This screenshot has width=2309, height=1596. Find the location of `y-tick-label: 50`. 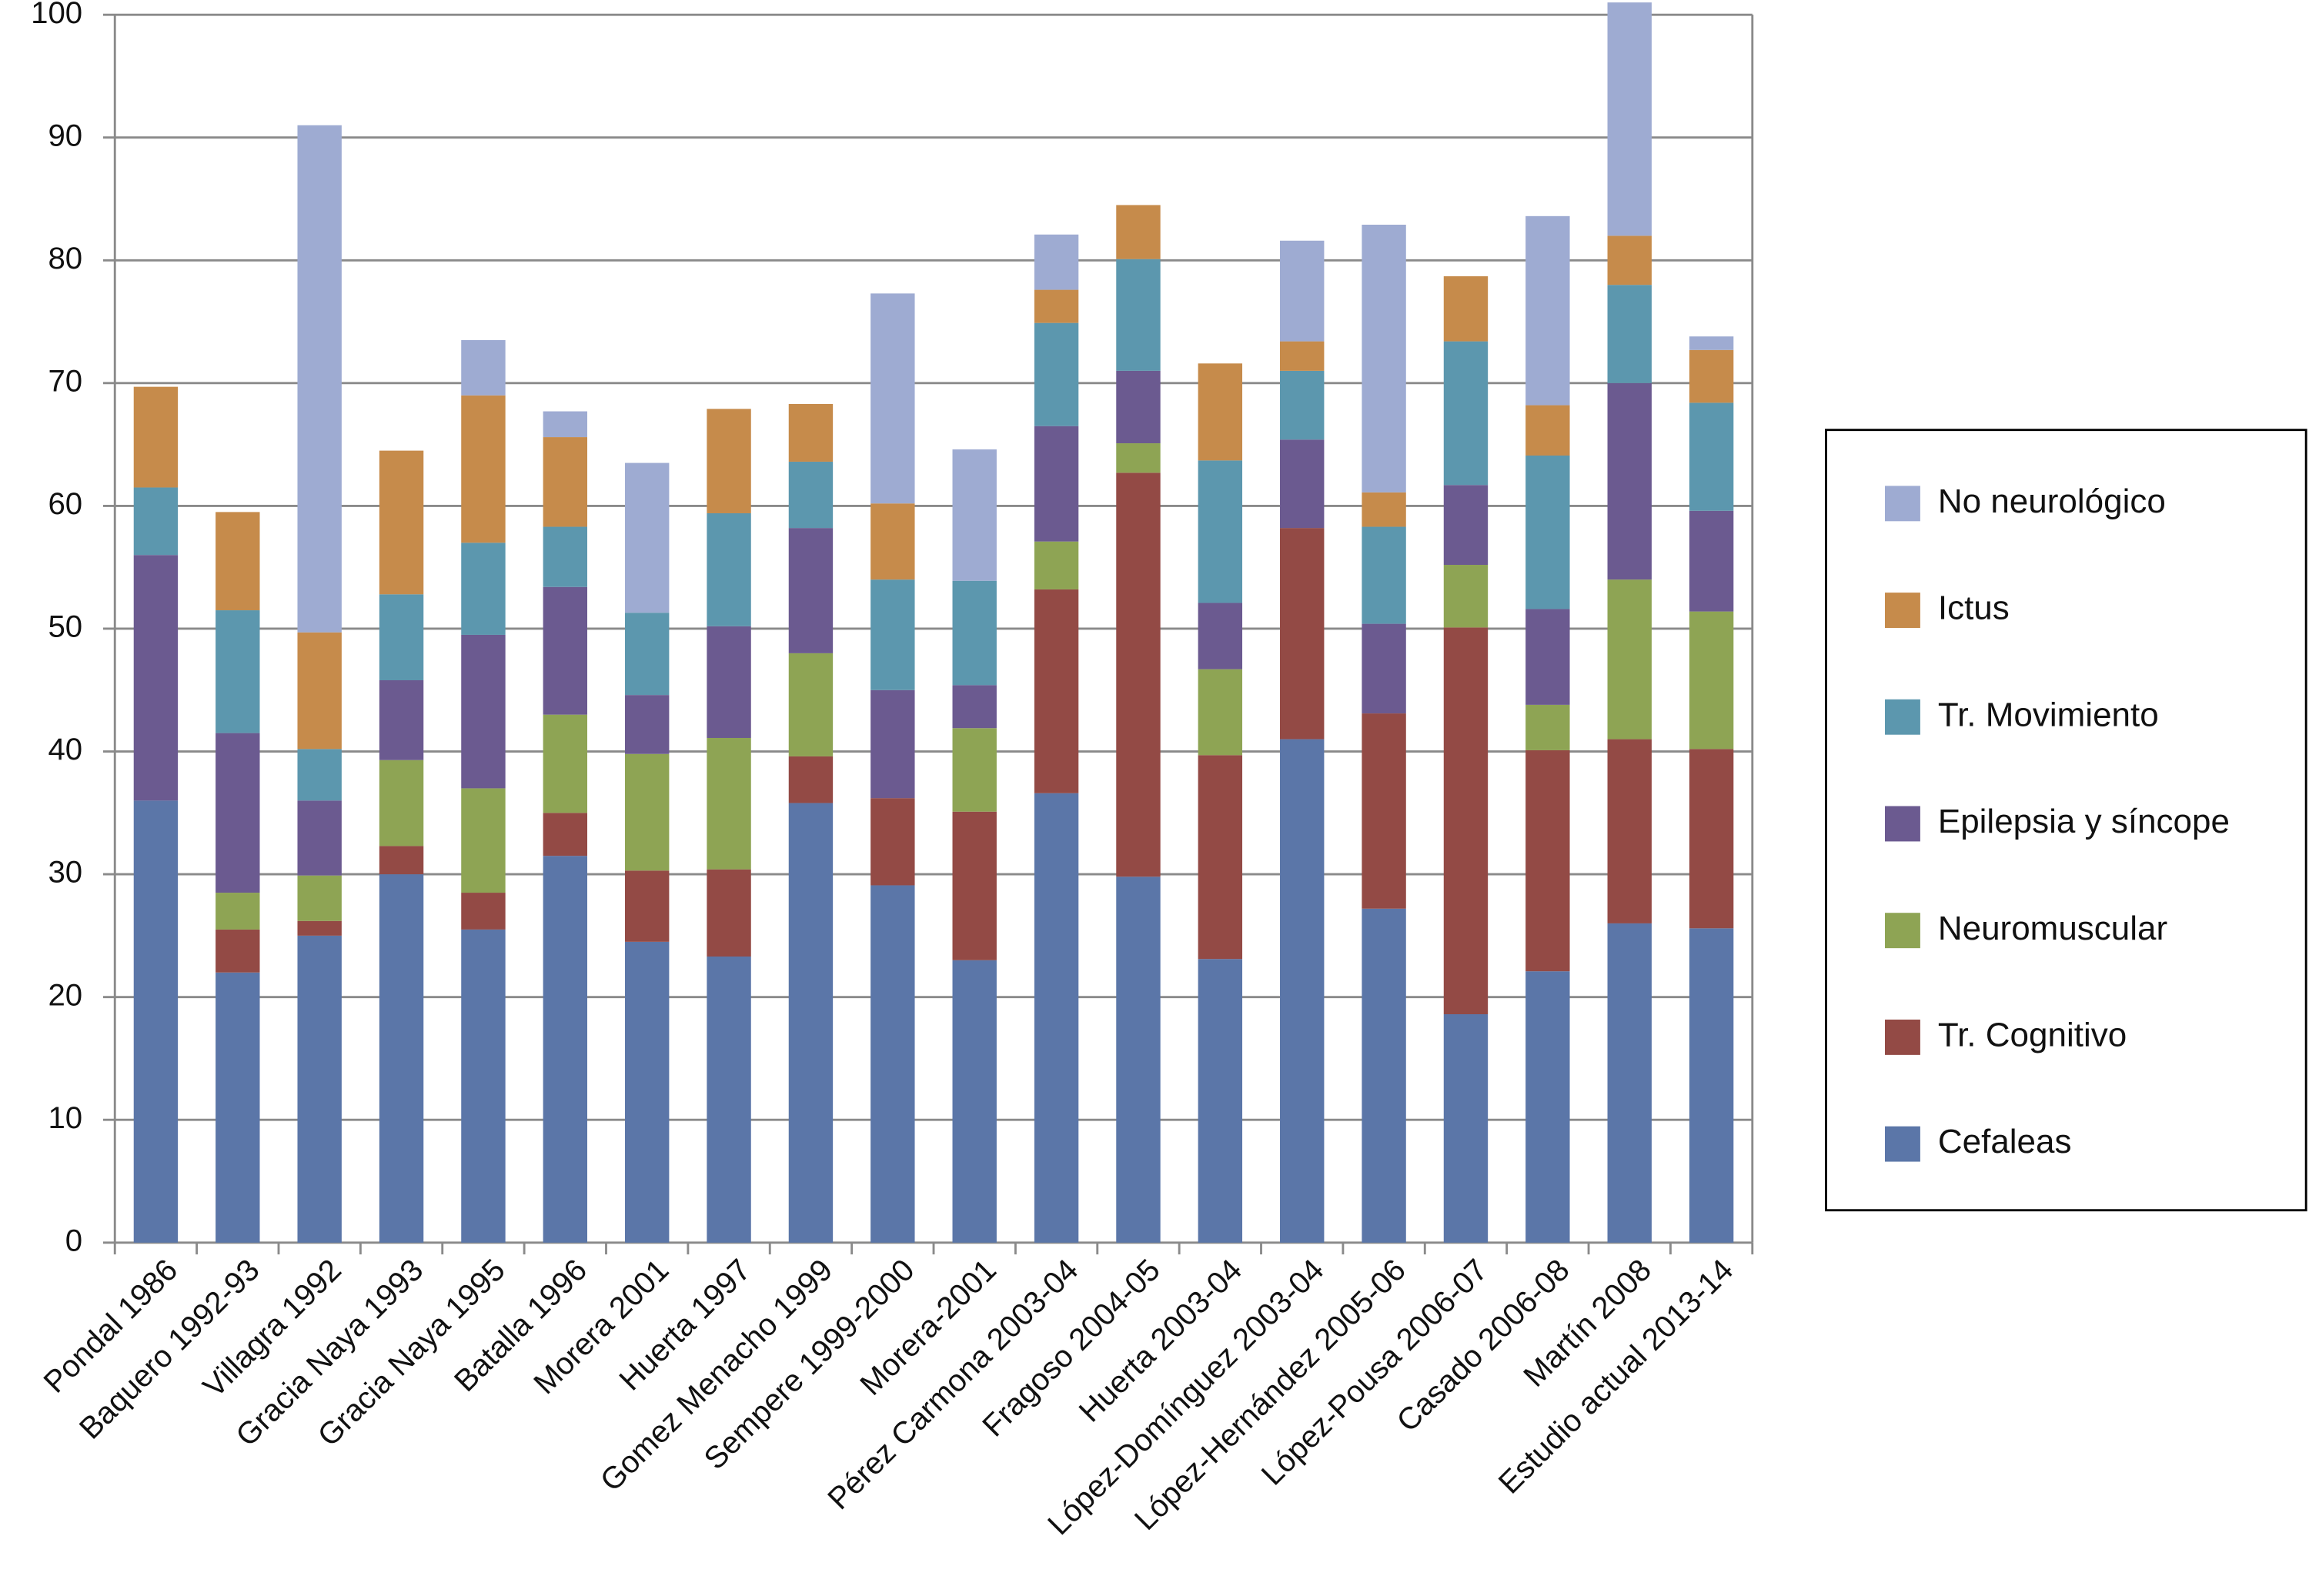

y-tick-label: 50 is located at coordinates (65, 626).